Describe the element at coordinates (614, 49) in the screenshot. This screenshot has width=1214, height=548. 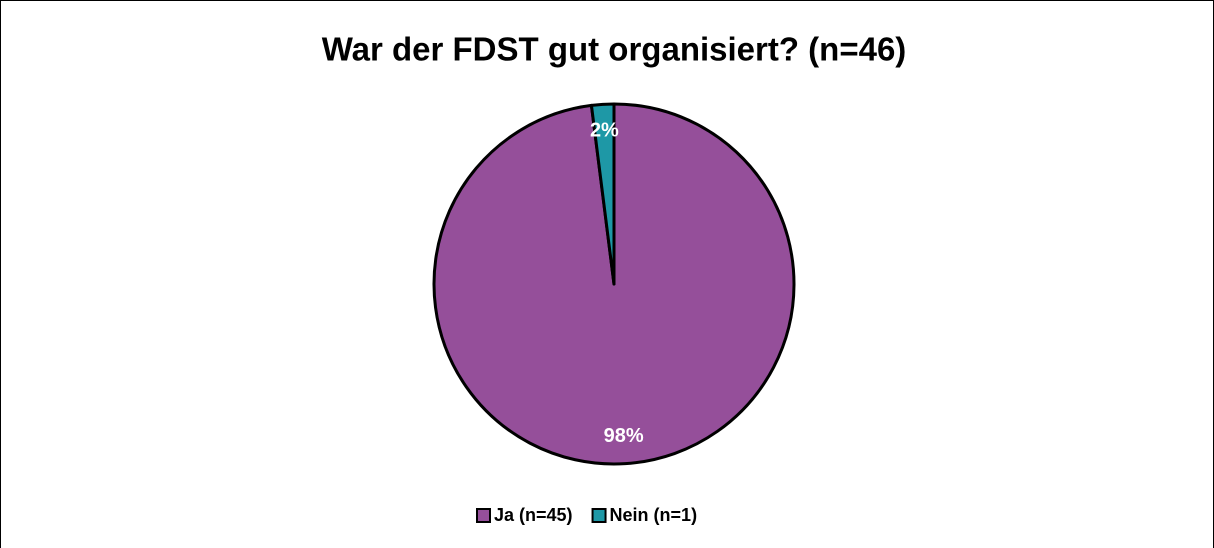
I see `chart-title: War der FDST gut organisiert? (n=46)` at that location.